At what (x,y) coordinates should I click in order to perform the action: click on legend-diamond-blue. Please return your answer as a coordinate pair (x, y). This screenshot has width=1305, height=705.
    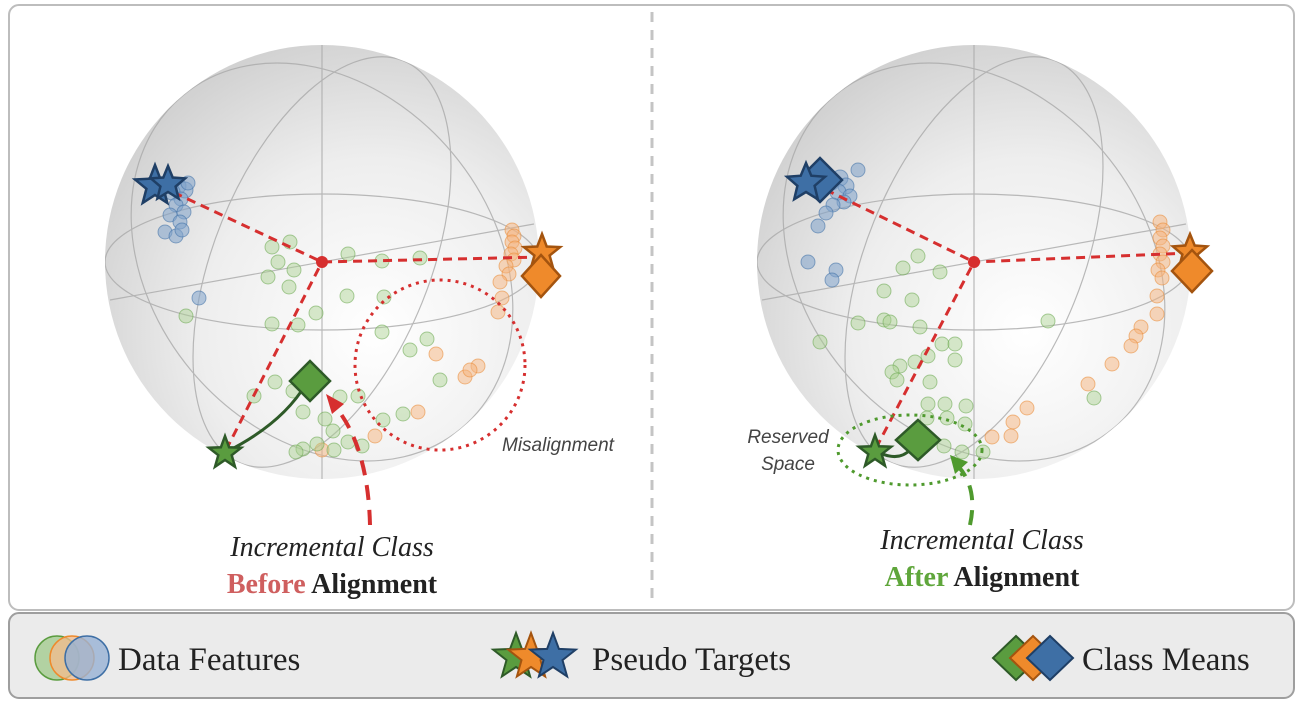
    Looking at the image, I should click on (1050, 658).